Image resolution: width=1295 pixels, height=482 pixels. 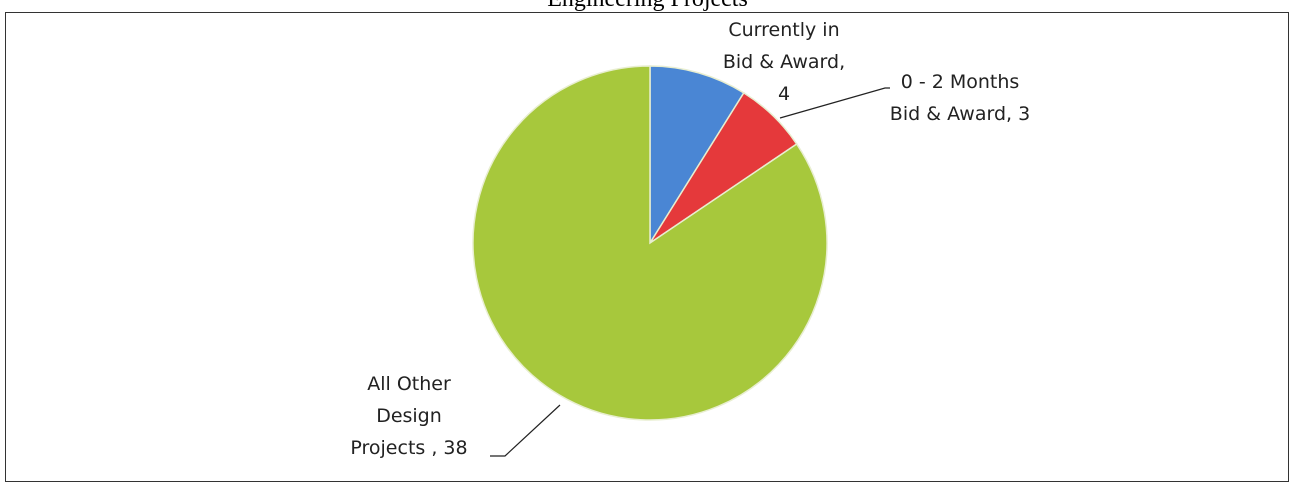 What do you see at coordinates (960, 98) in the screenshot?
I see `data-label: 0 - 2 Months Bid & Award, 3` at bounding box center [960, 98].